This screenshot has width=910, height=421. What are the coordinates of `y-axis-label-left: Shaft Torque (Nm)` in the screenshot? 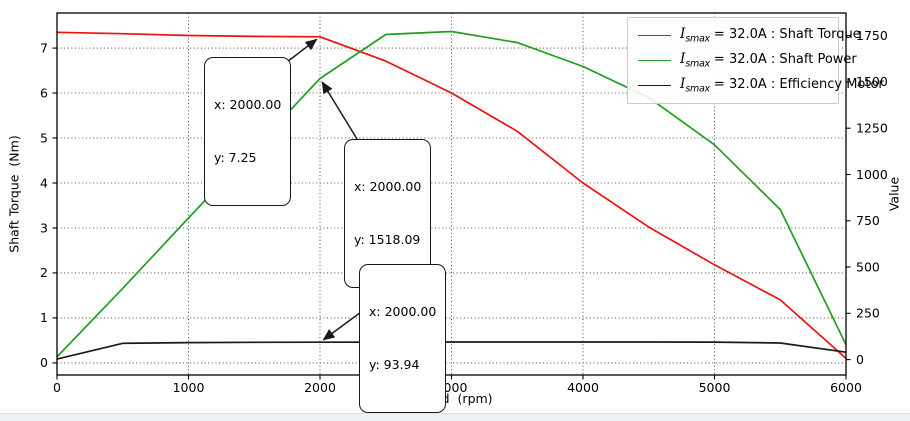 It's located at (14, 194).